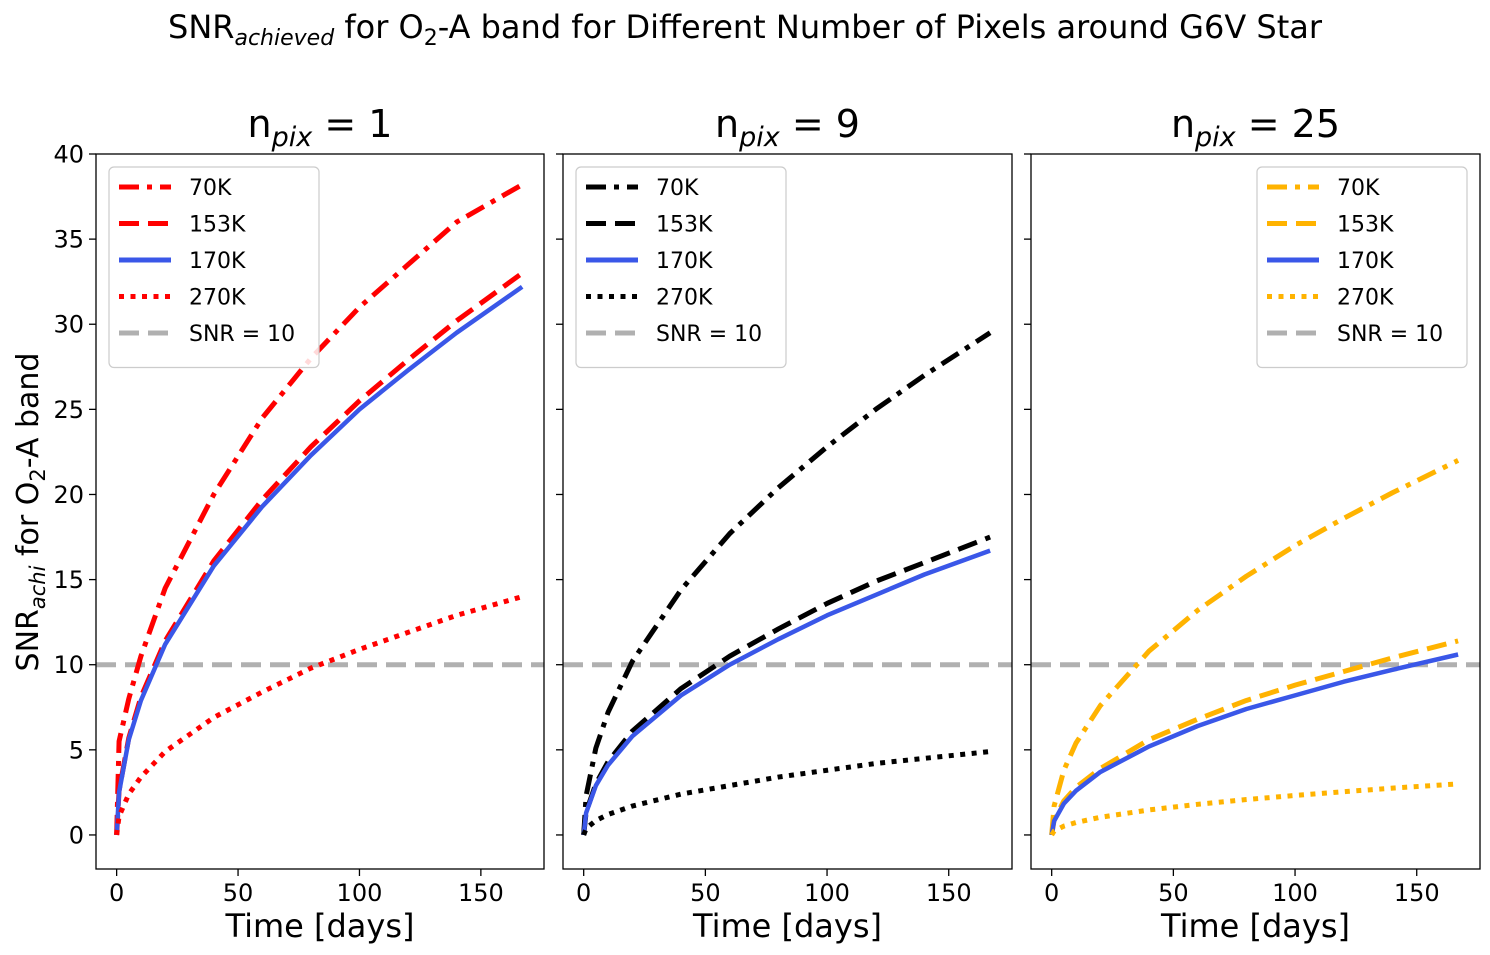 Image resolution: width=1490 pixels, height=955 pixels. I want to click on y-tick-label: 30, so click(68, 325).